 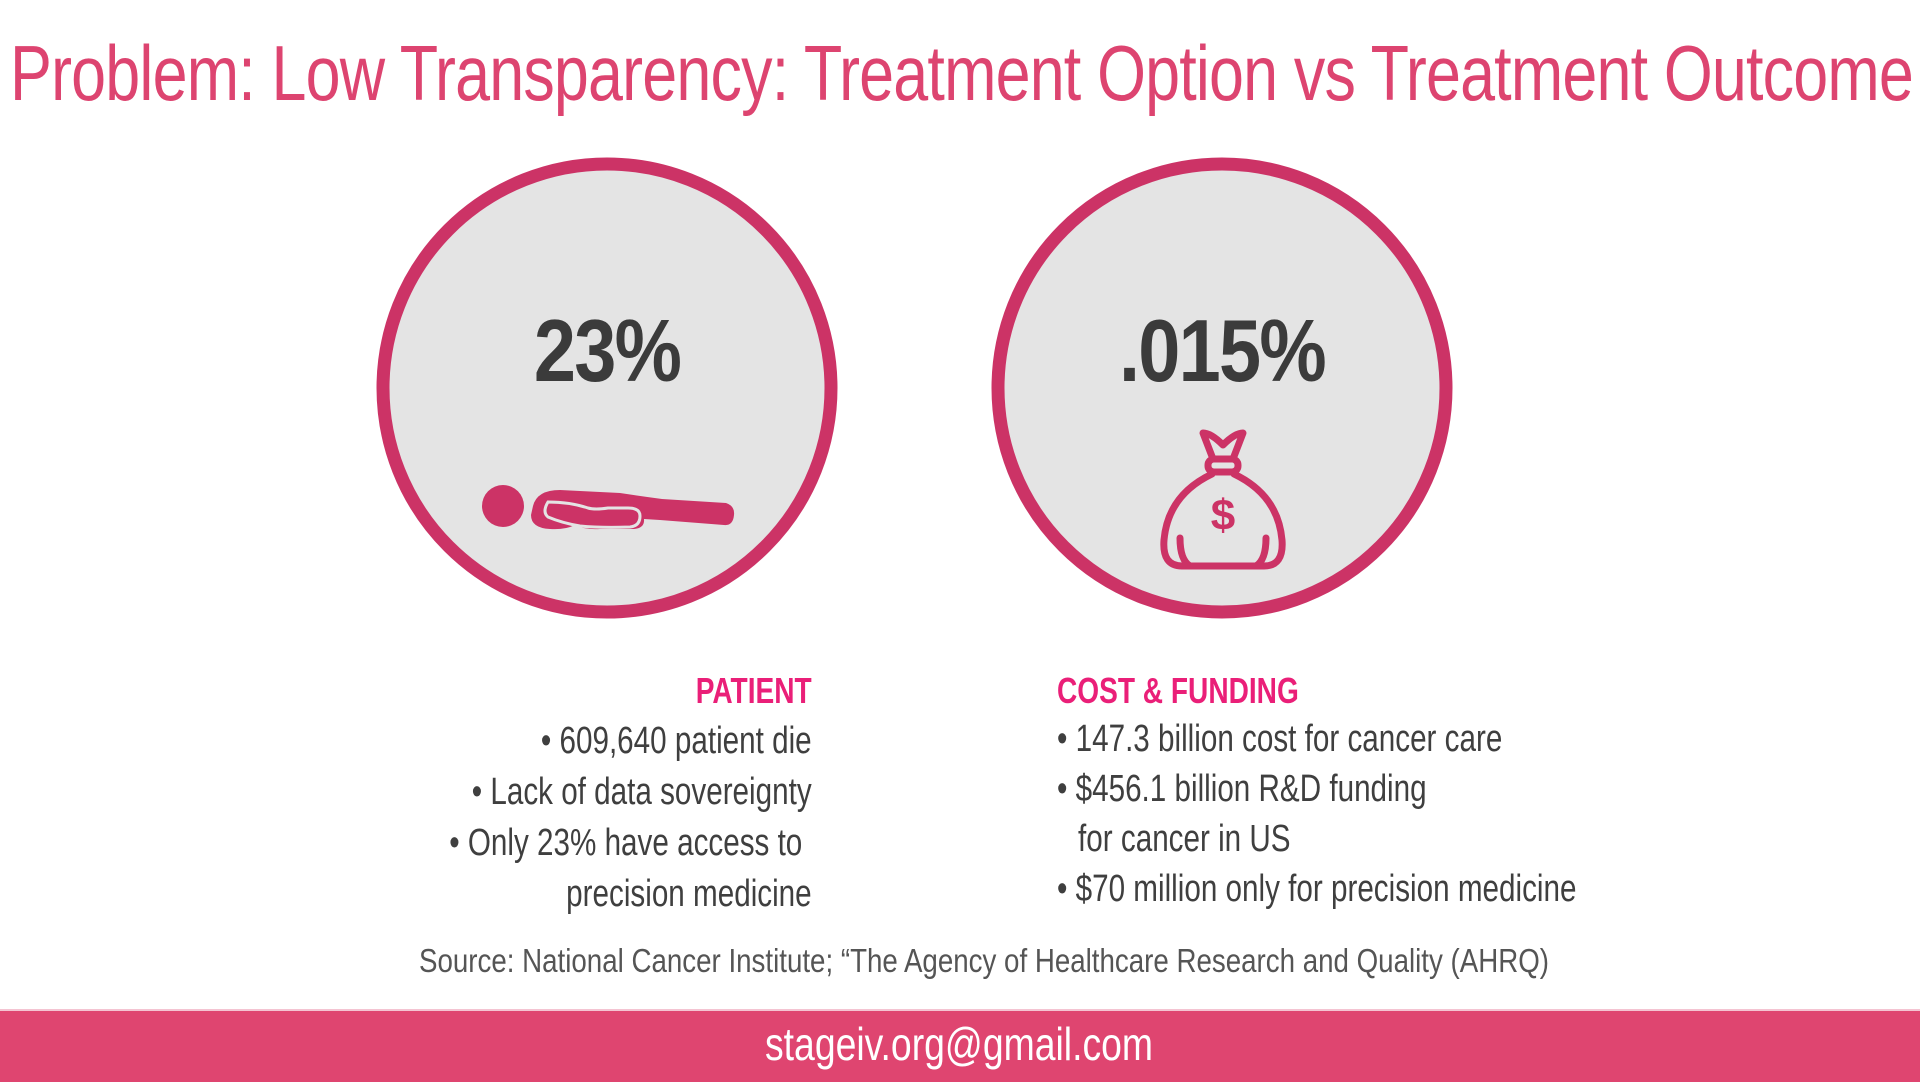 I want to click on cost-circle, so click(x=1222, y=388).